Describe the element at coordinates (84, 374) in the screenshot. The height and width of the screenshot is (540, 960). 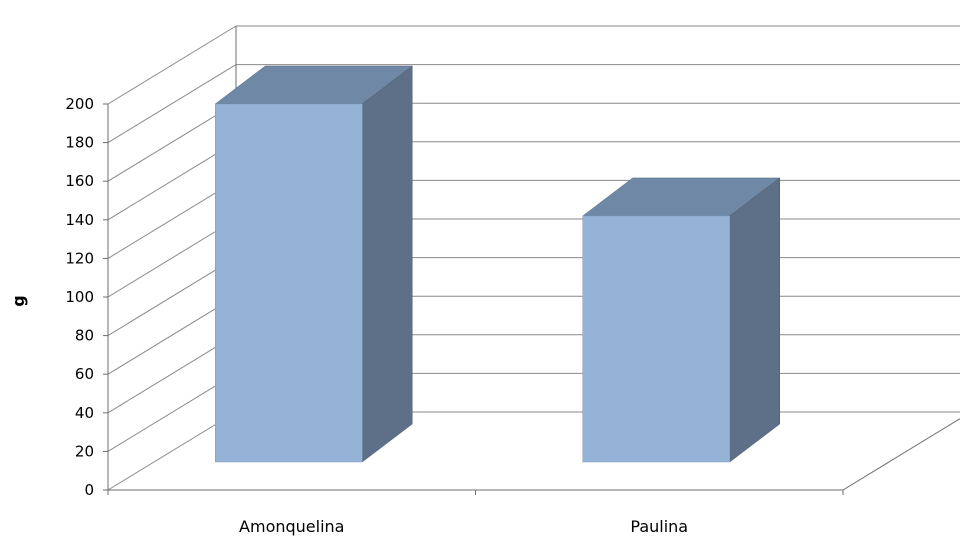
I see `y-tick-label: 60` at that location.